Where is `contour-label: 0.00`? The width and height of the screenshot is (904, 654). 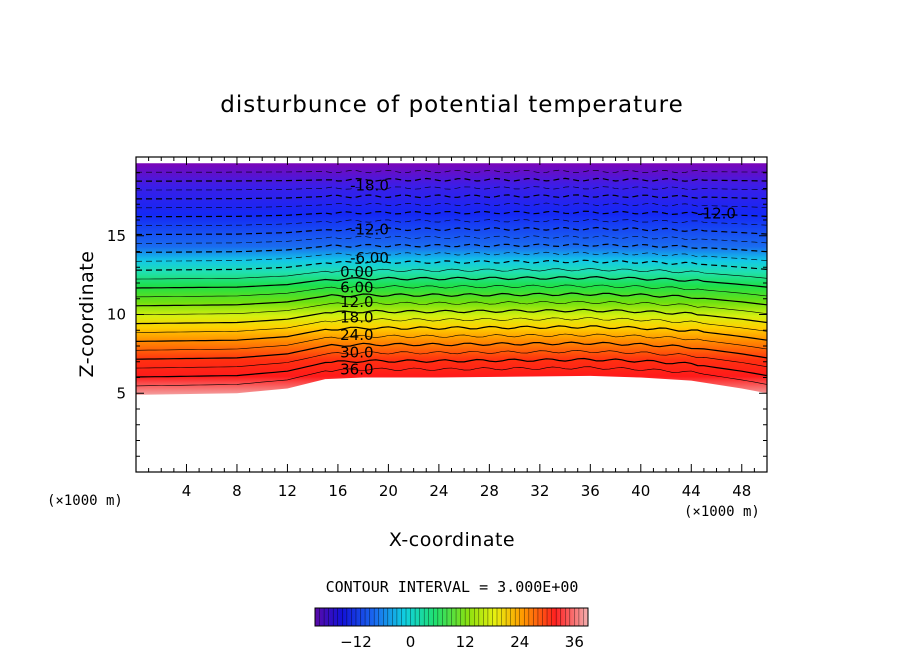
contour-label: 0.00 is located at coordinates (356, 272).